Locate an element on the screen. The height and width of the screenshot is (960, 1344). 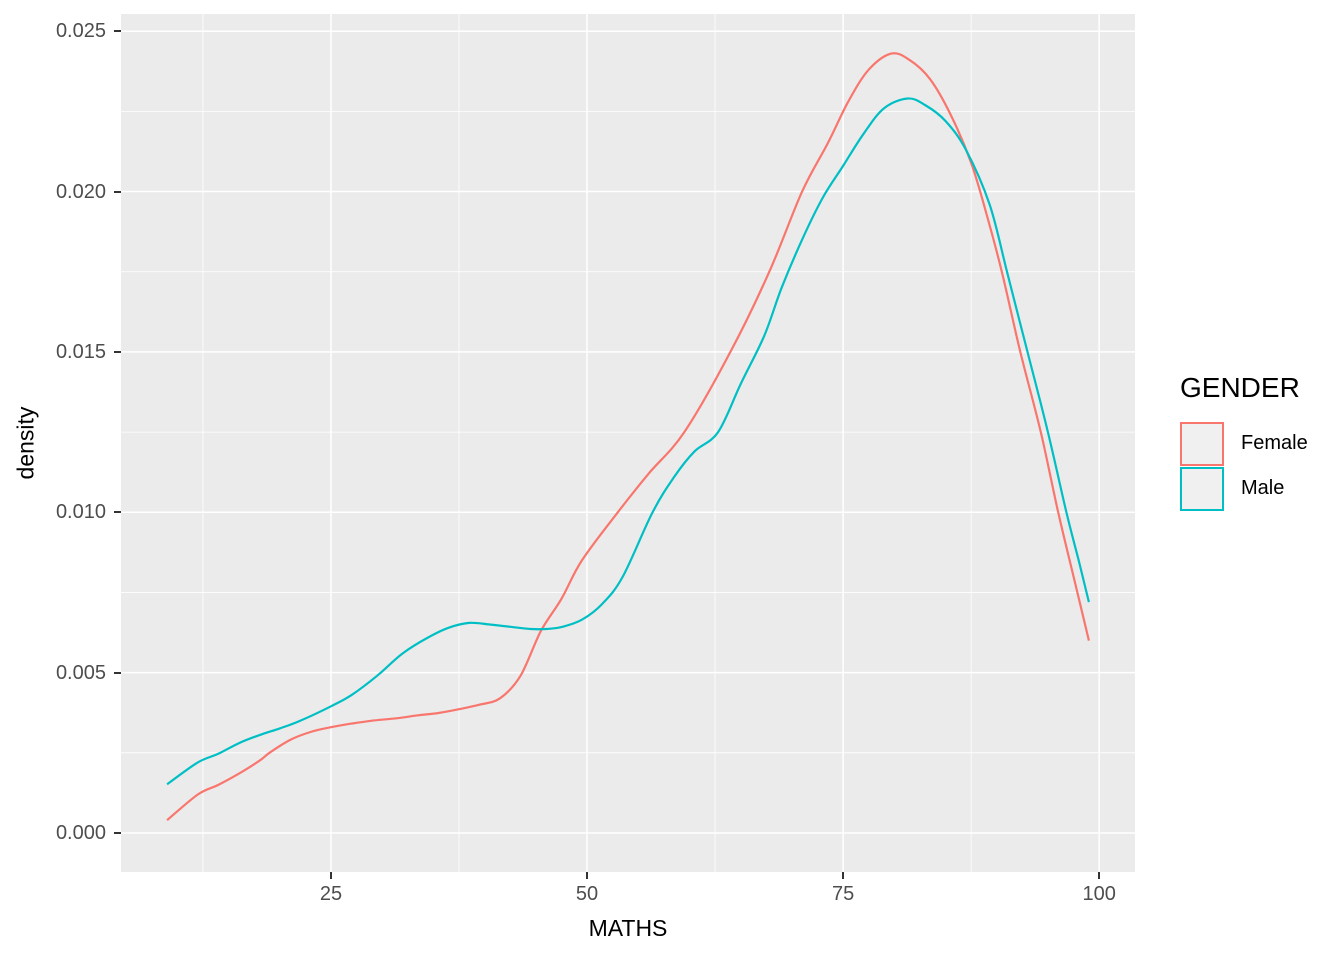
y-tick-label: 0.020 is located at coordinates (80, 191).